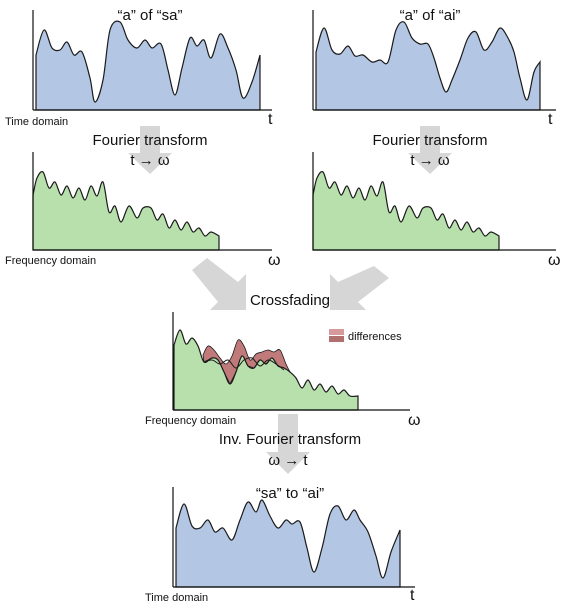 The height and width of the screenshot is (610, 570). I want to click on arrow-down-center, so click(288, 444).